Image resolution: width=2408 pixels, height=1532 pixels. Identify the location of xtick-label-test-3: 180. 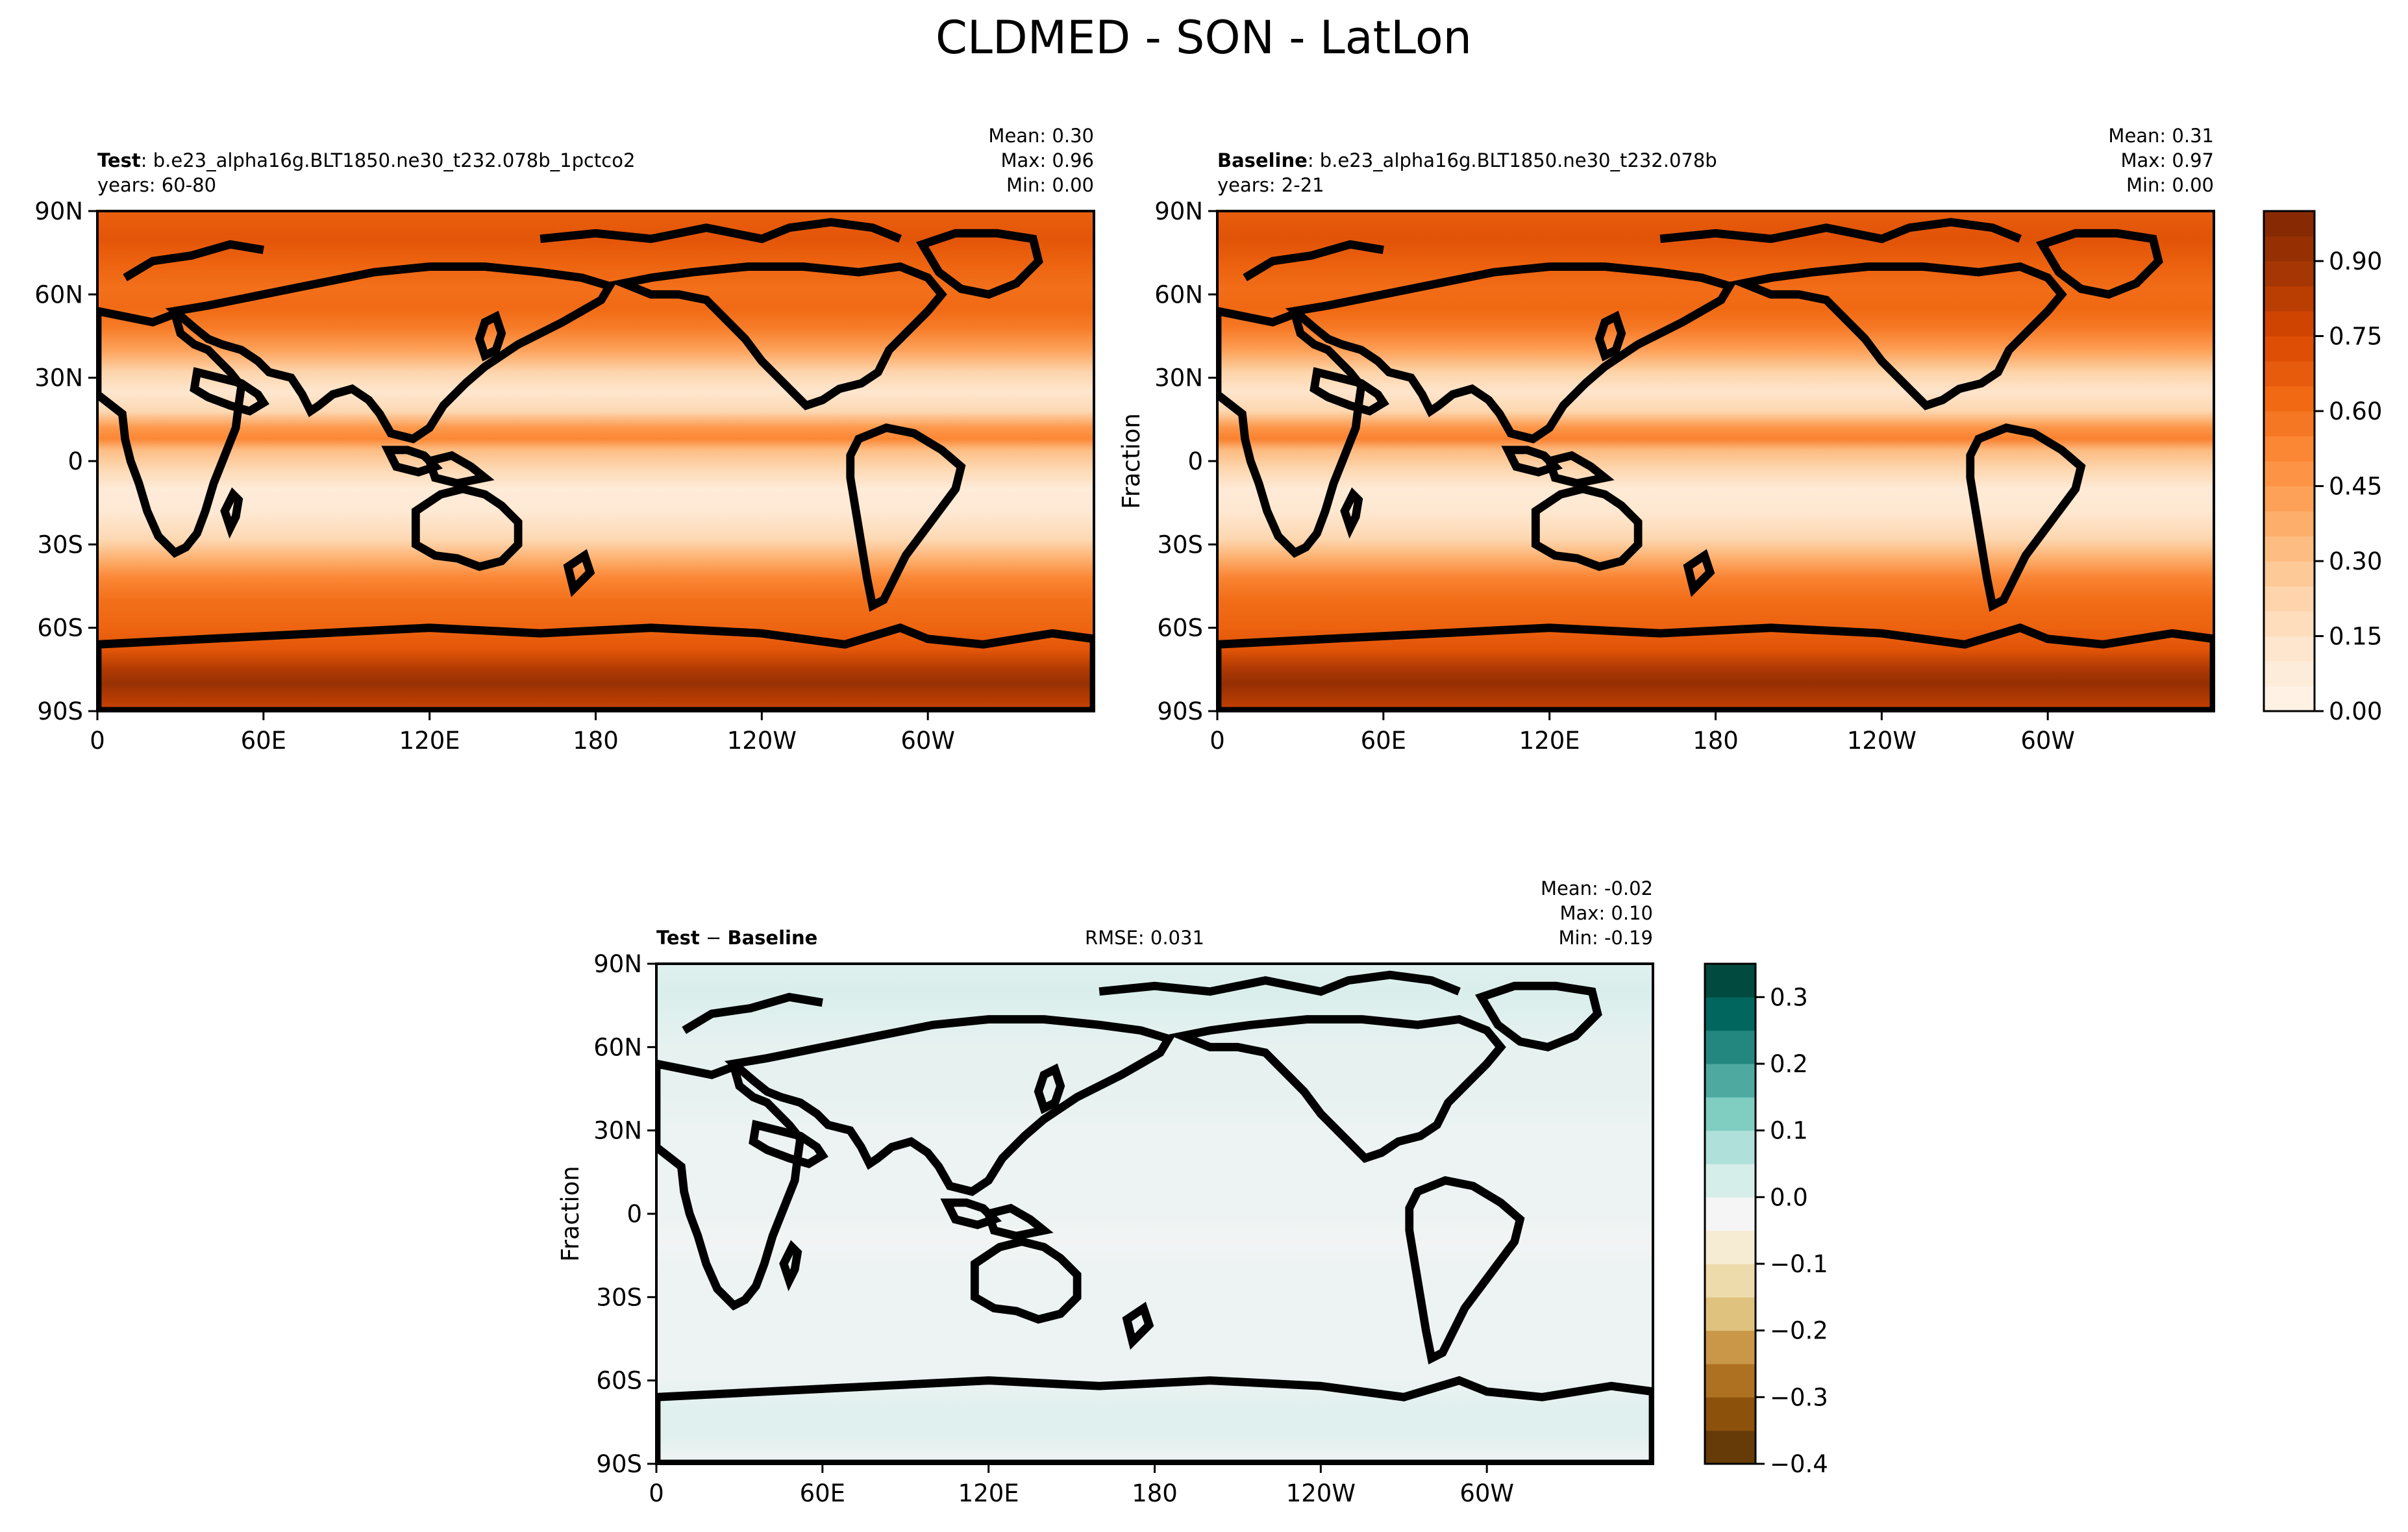
(596, 741).